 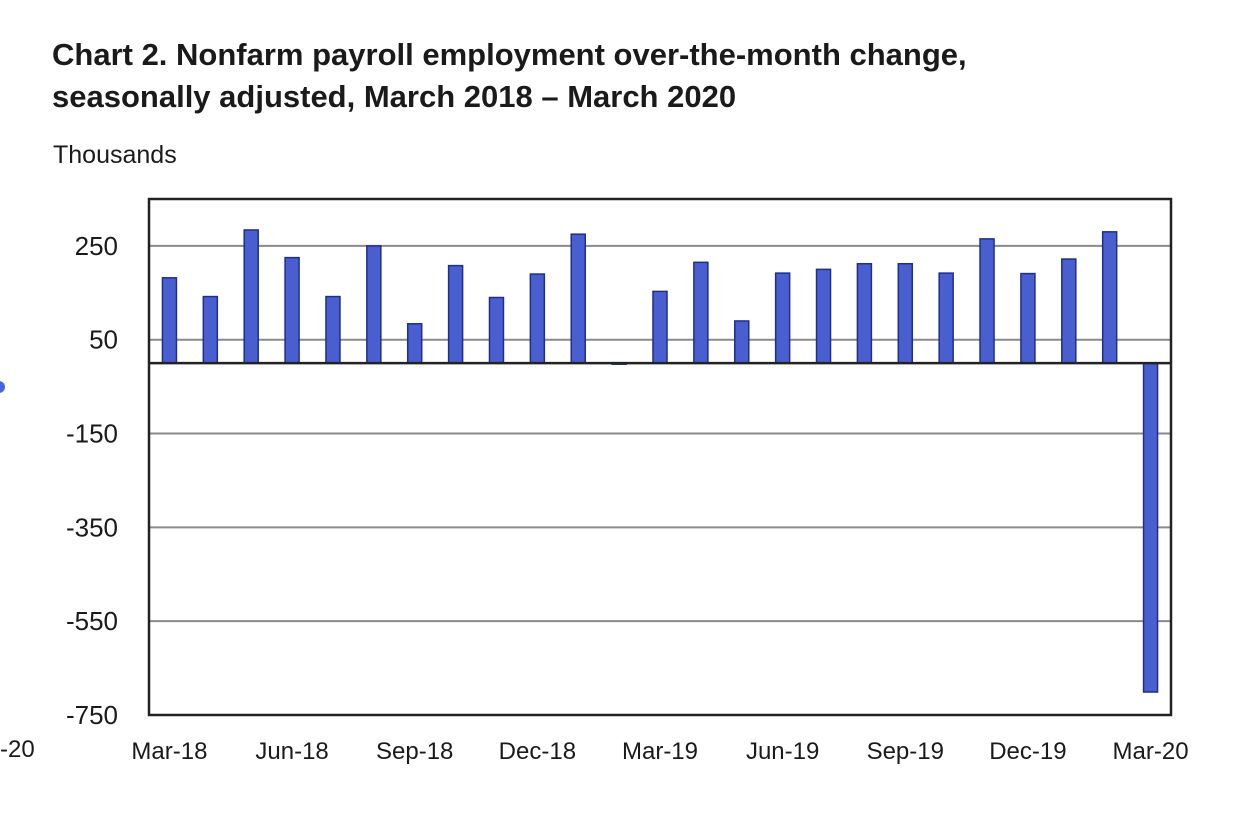 I want to click on edge-text-fragment: -20, so click(x=17, y=749).